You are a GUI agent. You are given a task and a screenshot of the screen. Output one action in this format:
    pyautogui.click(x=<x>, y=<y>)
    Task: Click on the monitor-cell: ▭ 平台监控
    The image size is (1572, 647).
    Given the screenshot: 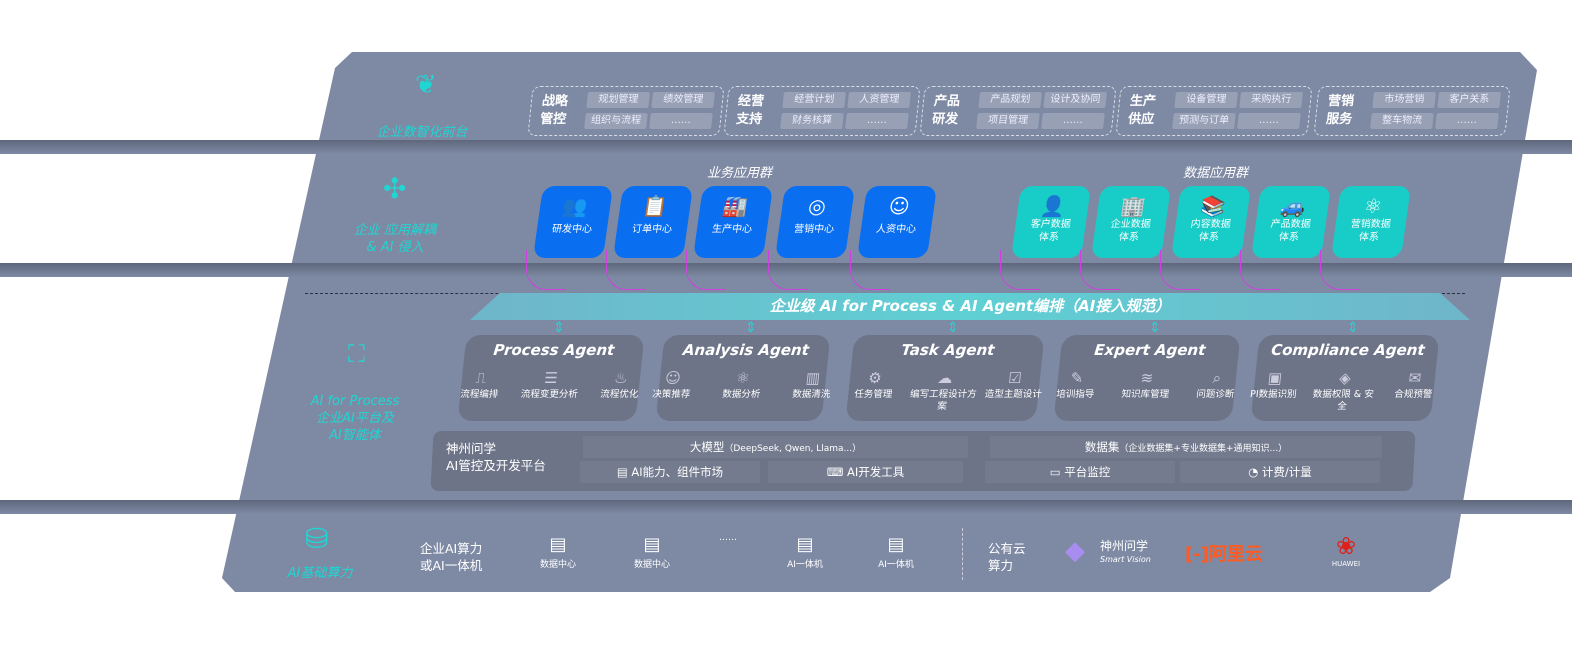 What is the action you would take?
    pyautogui.click(x=1080, y=472)
    